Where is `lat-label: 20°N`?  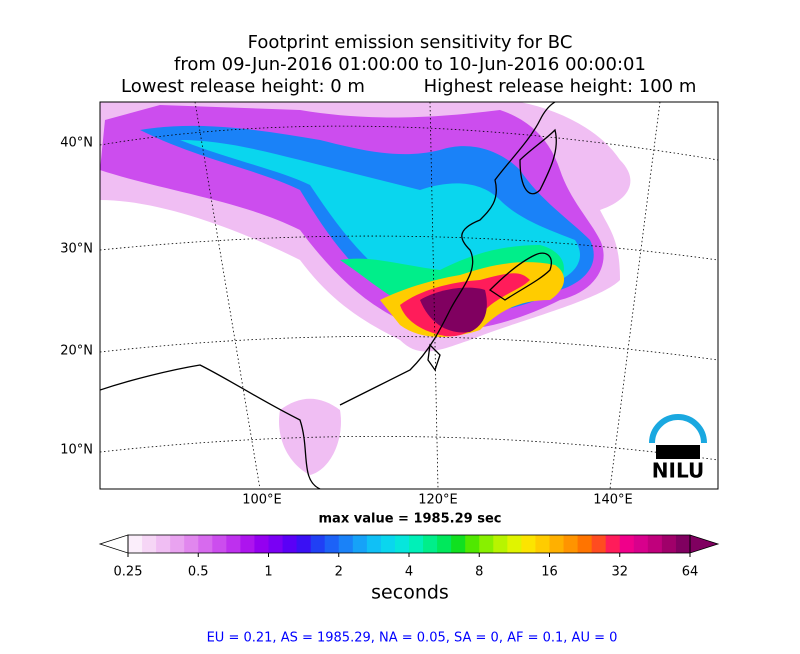 lat-label: 20°N is located at coordinates (76, 351).